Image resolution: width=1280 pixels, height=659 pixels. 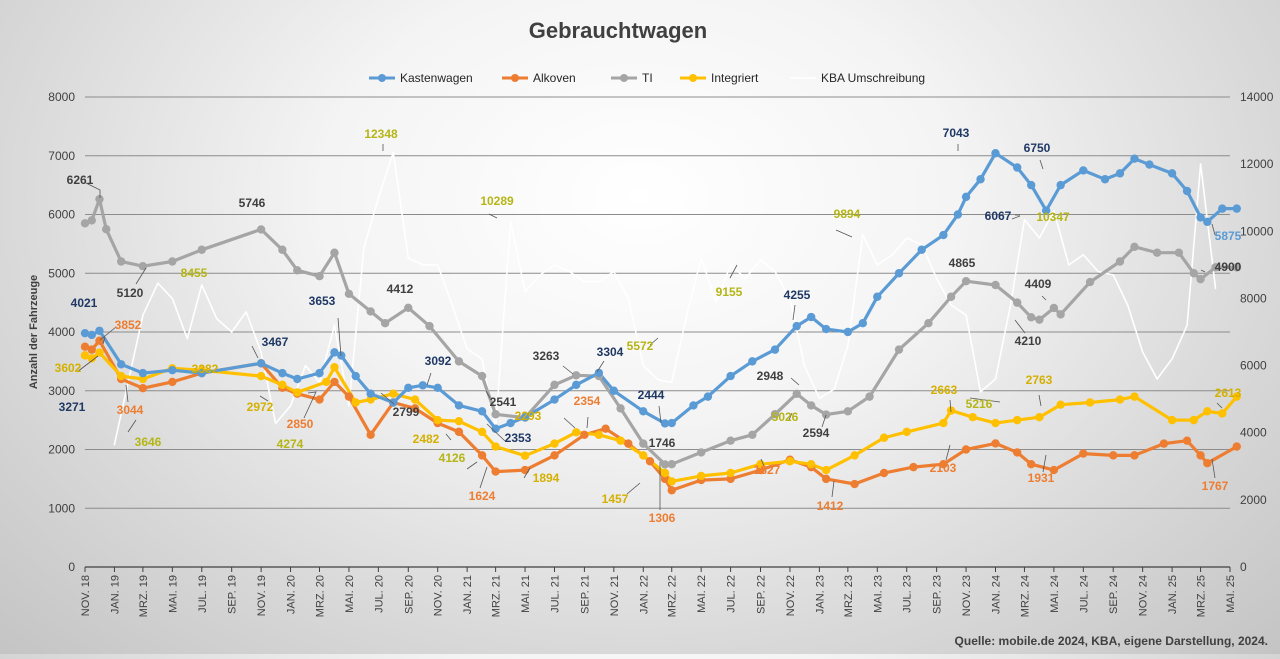 I want to click on x-tick-label: JAN. 25, so click(x=1173, y=594).